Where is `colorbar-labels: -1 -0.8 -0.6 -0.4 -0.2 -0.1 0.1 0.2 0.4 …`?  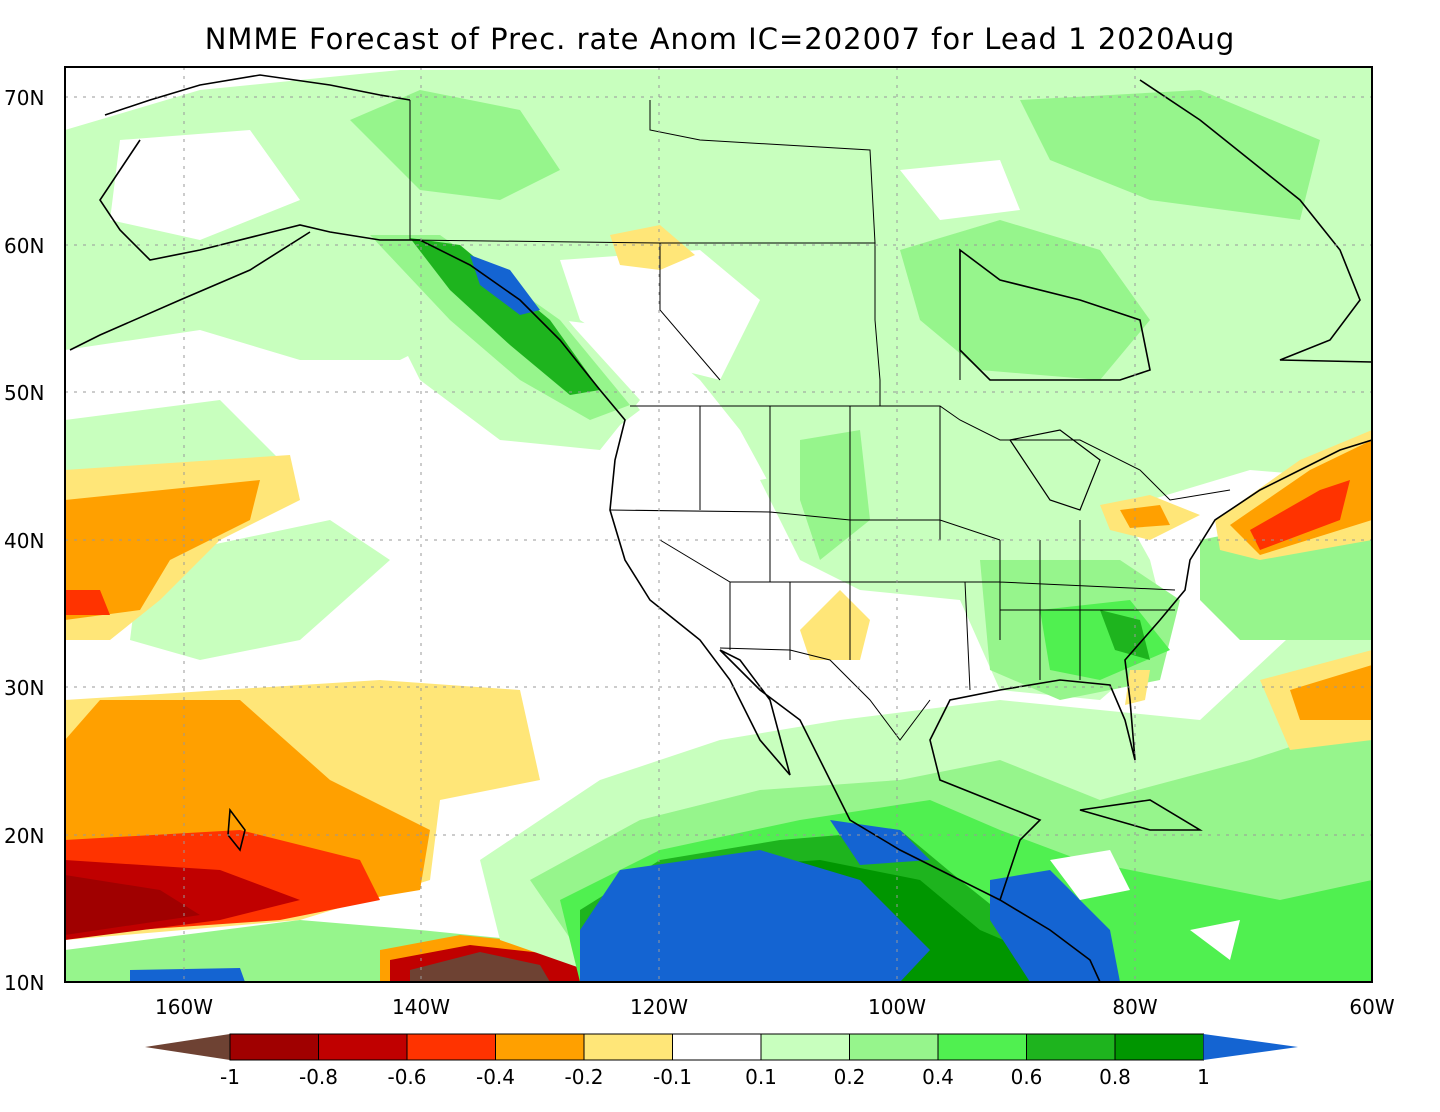 colorbar-labels: -1 -0.8 -0.6 -0.4 -0.2 -0.1 0.1 0.2 0.4 … is located at coordinates (715, 1077).